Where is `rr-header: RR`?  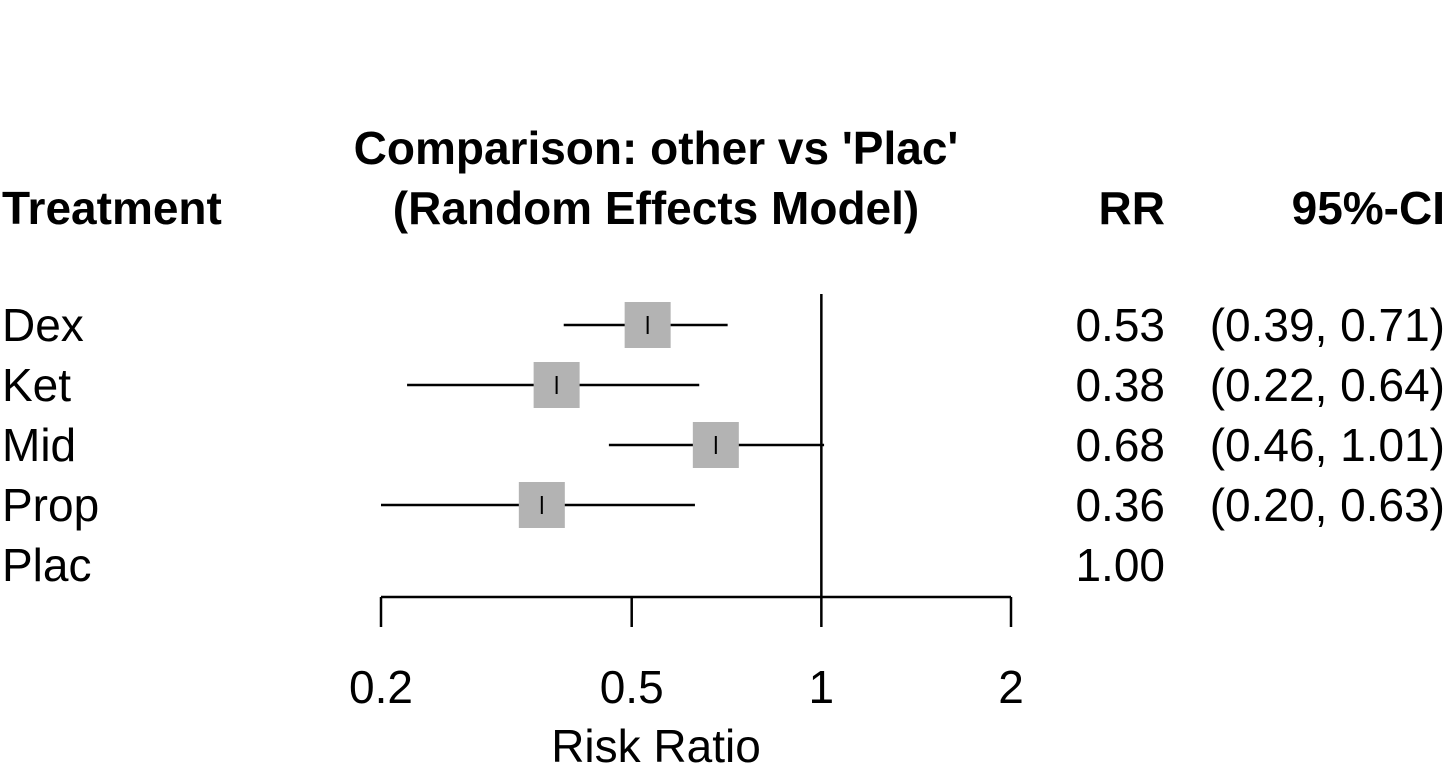 rr-header: RR is located at coordinates (1132, 208).